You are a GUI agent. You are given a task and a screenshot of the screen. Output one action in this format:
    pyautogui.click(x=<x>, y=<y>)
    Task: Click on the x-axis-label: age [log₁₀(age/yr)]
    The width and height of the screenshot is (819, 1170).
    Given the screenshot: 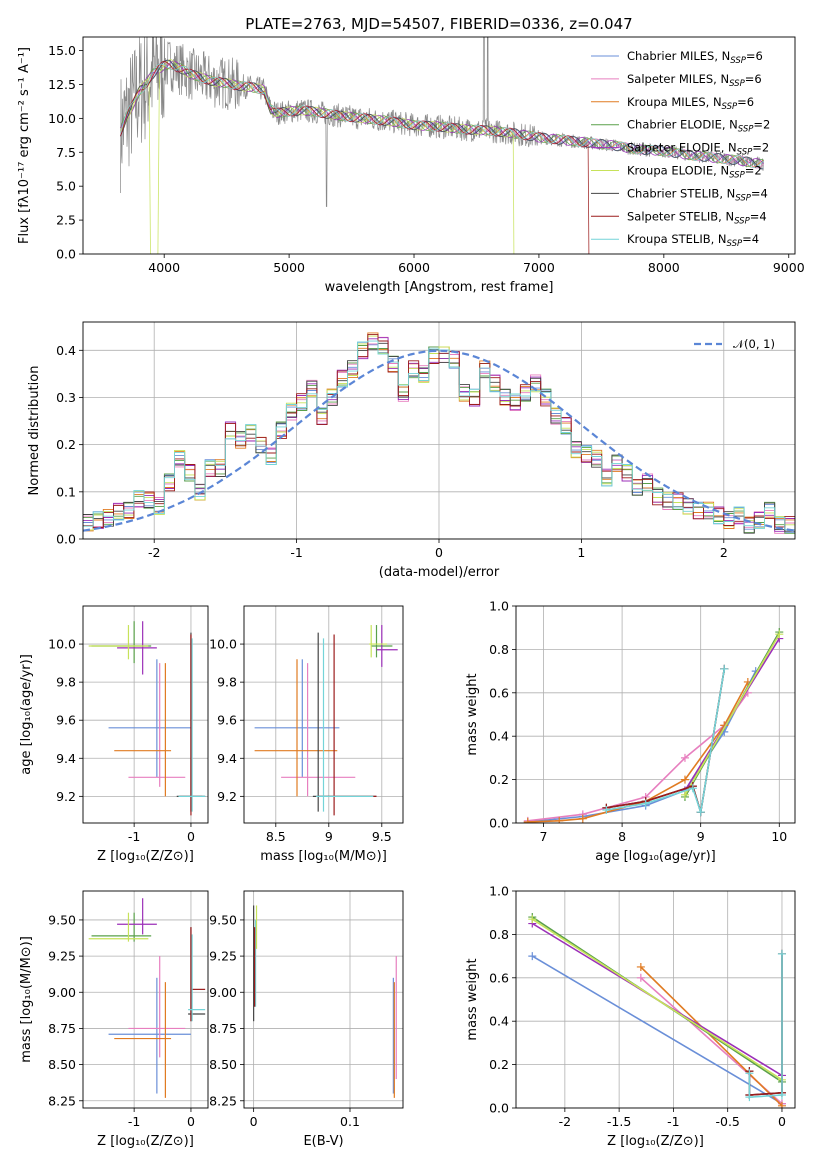 What is the action you would take?
    pyautogui.click(x=655, y=856)
    